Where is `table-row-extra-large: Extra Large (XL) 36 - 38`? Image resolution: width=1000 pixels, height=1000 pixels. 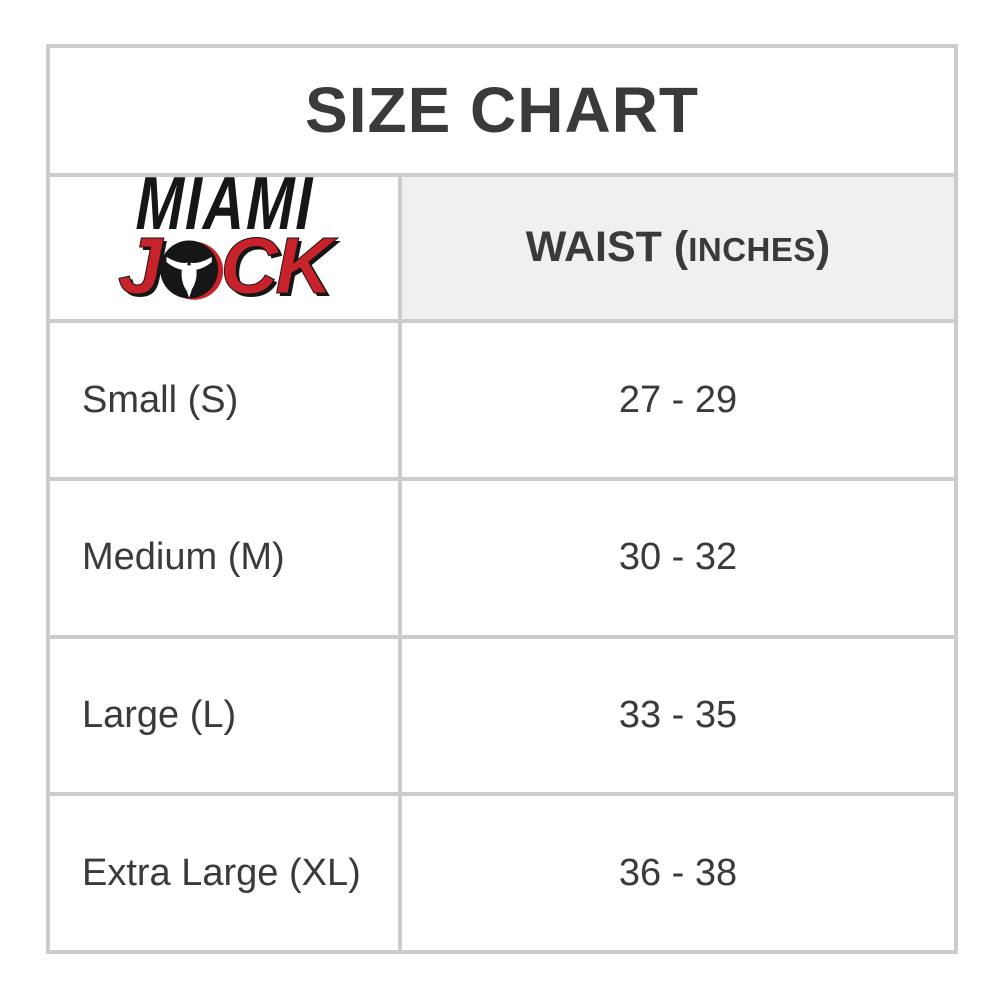
table-row-extra-large: Extra Large (XL) 36 - 38 is located at coordinates (502, 873).